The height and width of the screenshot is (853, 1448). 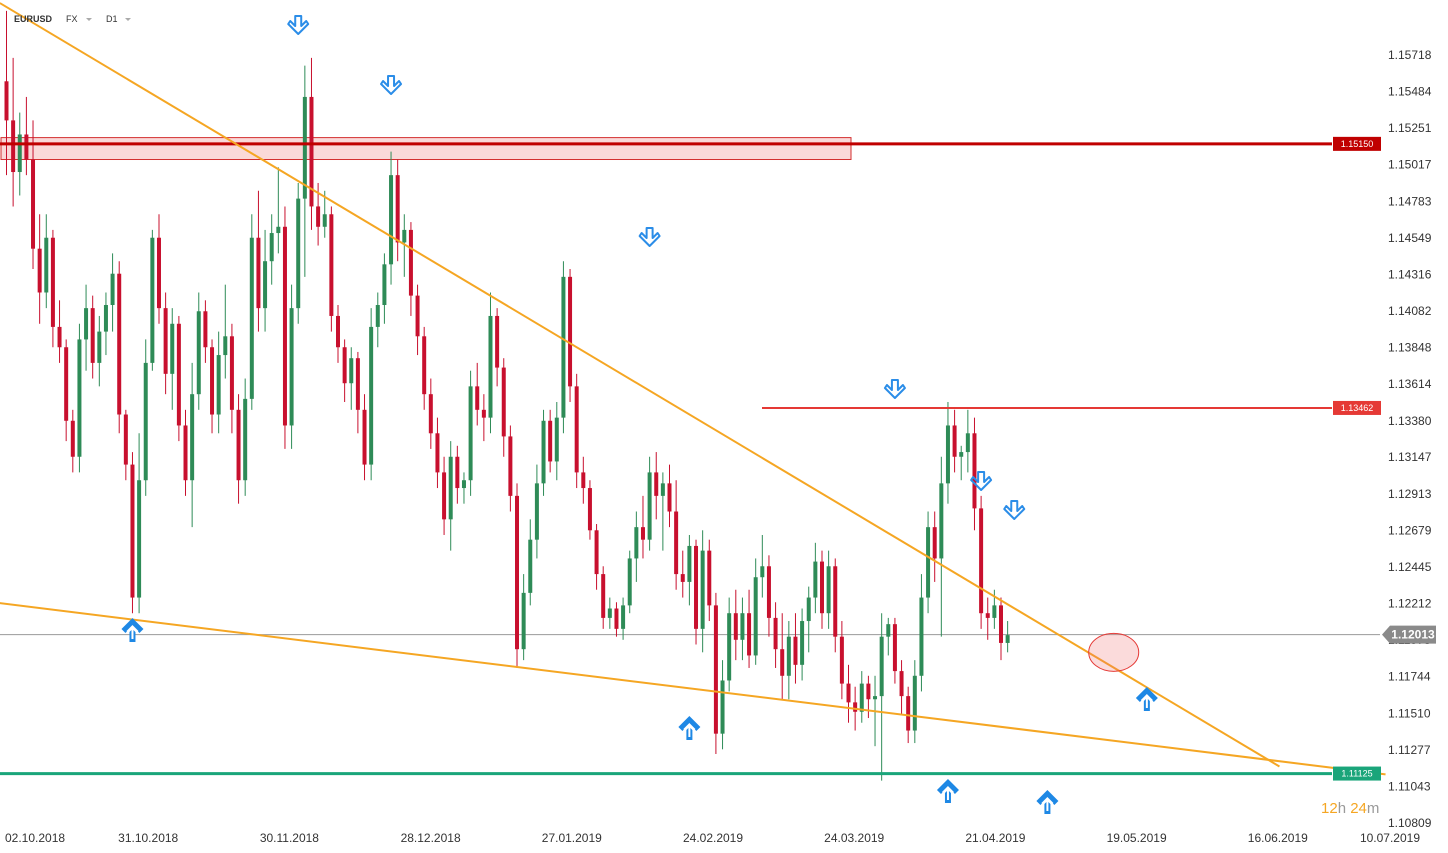 I want to click on symbol-label: EURUSD, so click(x=33, y=19).